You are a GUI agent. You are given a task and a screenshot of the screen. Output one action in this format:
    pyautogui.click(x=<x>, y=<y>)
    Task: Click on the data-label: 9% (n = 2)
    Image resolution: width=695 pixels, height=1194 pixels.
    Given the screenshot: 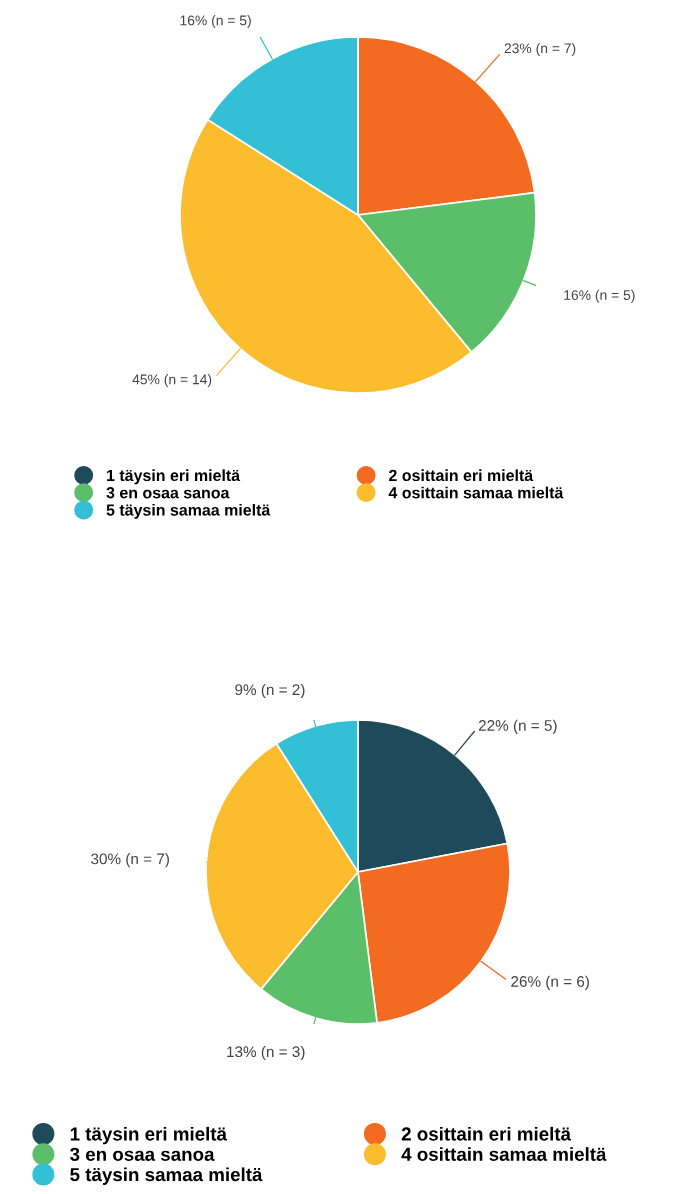 What is the action you would take?
    pyautogui.click(x=270, y=691)
    